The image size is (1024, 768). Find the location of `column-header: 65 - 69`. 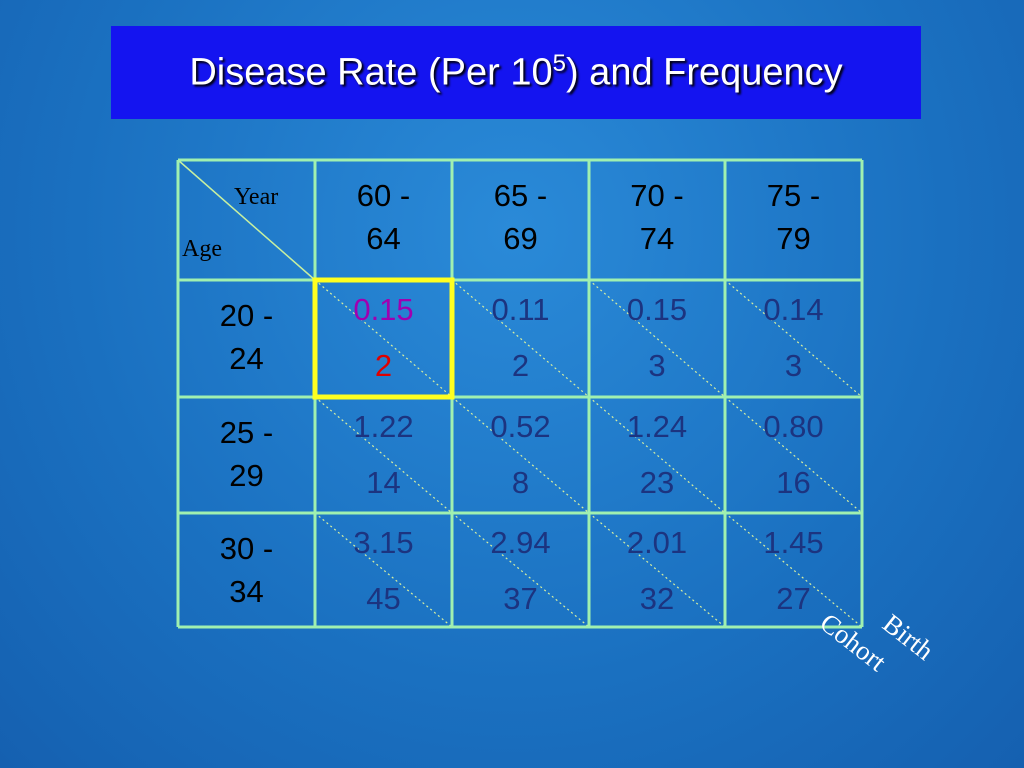

column-header: 65 - 69 is located at coordinates (520, 220).